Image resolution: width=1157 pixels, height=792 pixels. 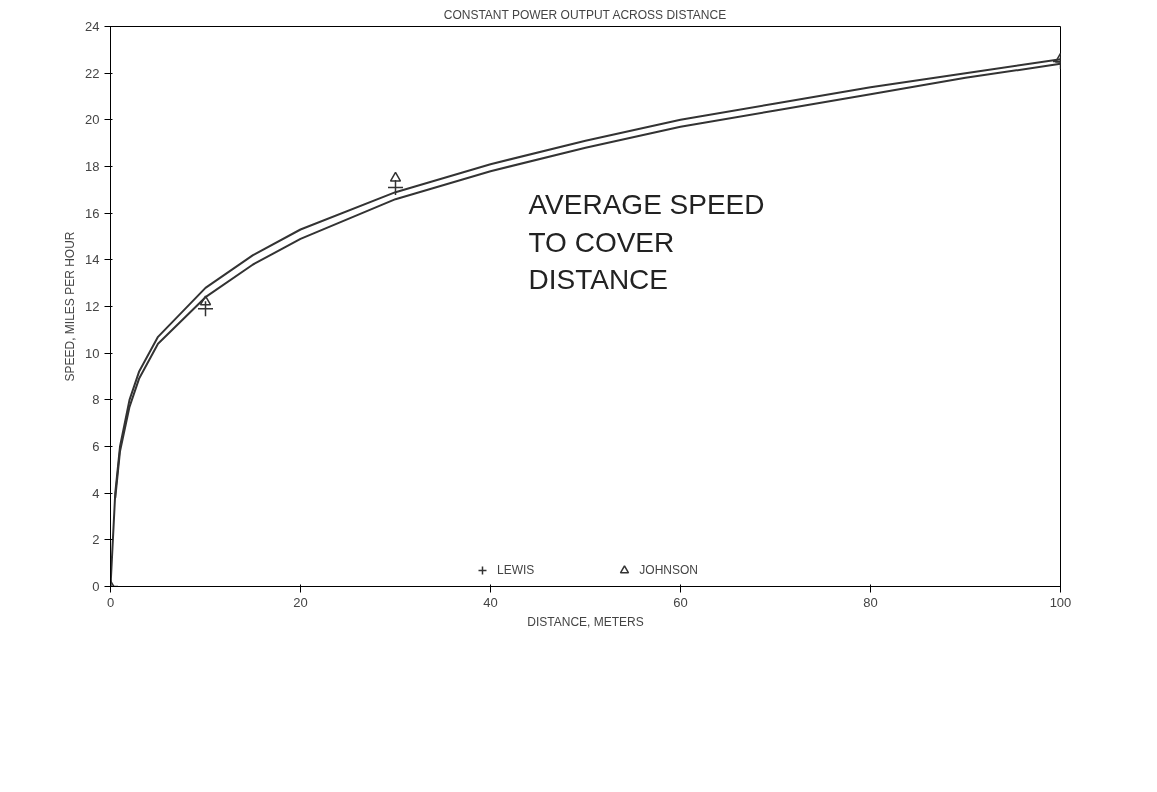 I want to click on x-axis-title: DISTANCE, METERS, so click(x=585, y=621).